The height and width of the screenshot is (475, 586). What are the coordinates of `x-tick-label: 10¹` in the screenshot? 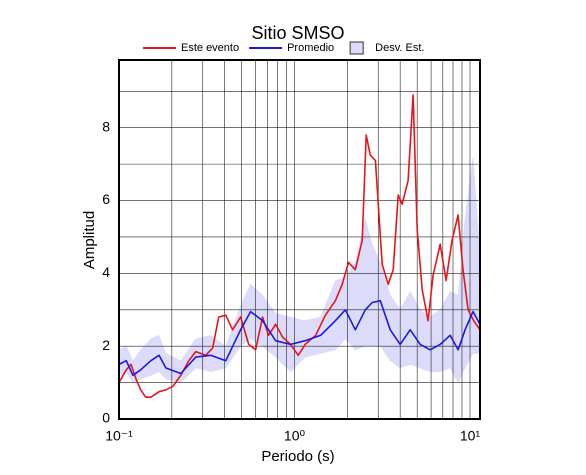 It's located at (470, 436).